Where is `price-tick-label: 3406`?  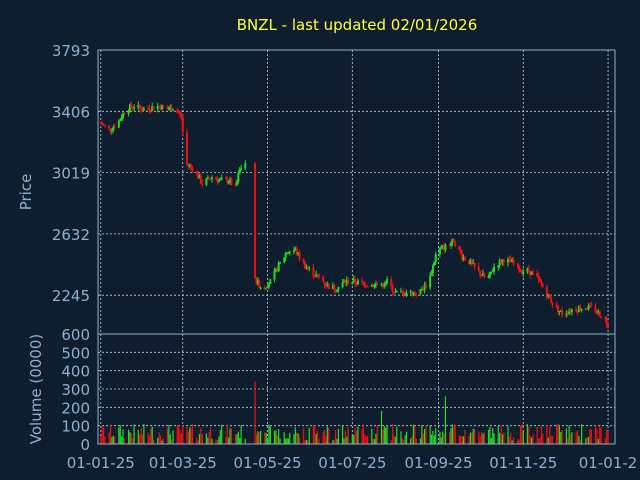 price-tick-label: 3406 is located at coordinates (71, 112).